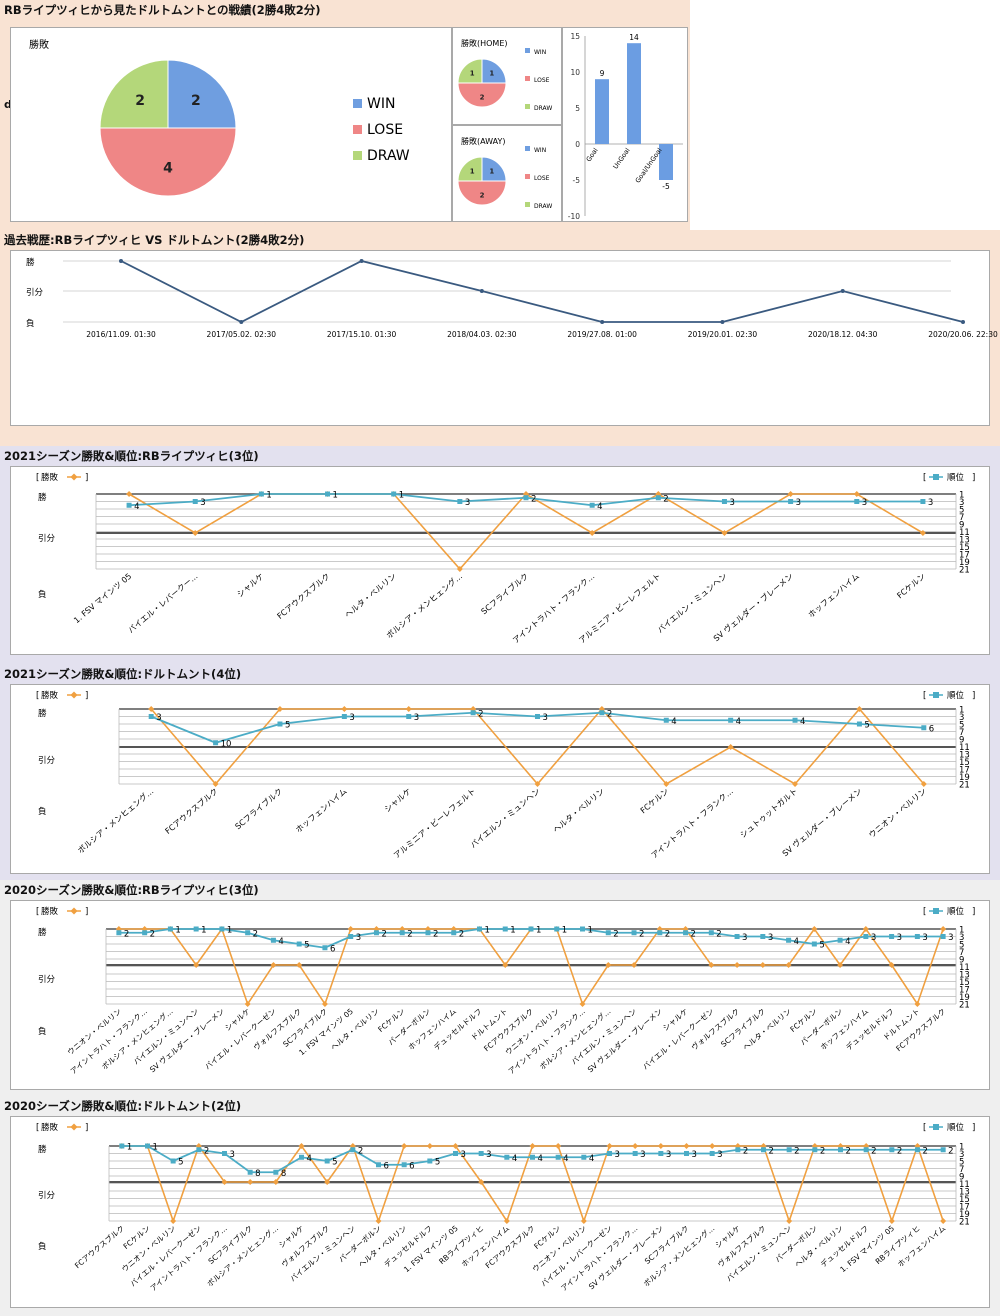  What do you see at coordinates (283, 1174) in the screenshot?
I see `bvb2020-rank-label: 8` at bounding box center [283, 1174].